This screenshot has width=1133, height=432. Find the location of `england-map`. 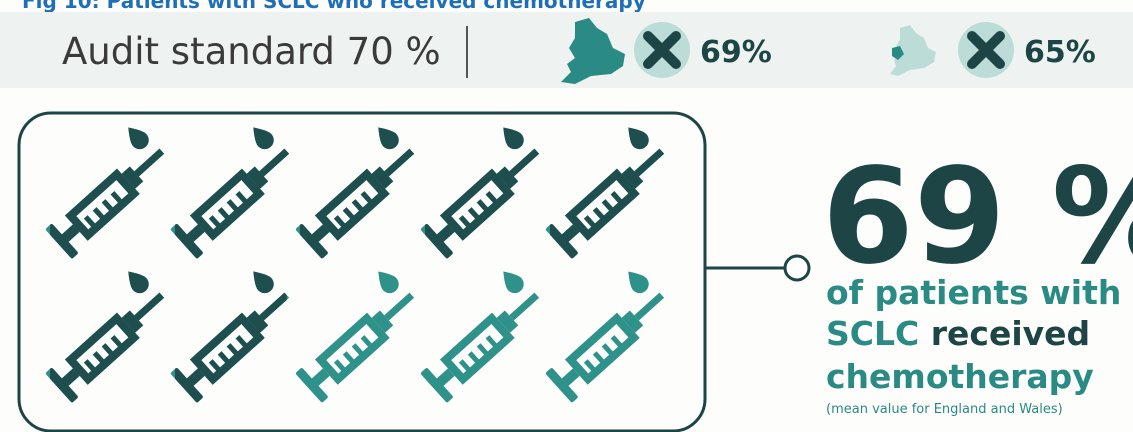

england-map is located at coordinates (593, 51).